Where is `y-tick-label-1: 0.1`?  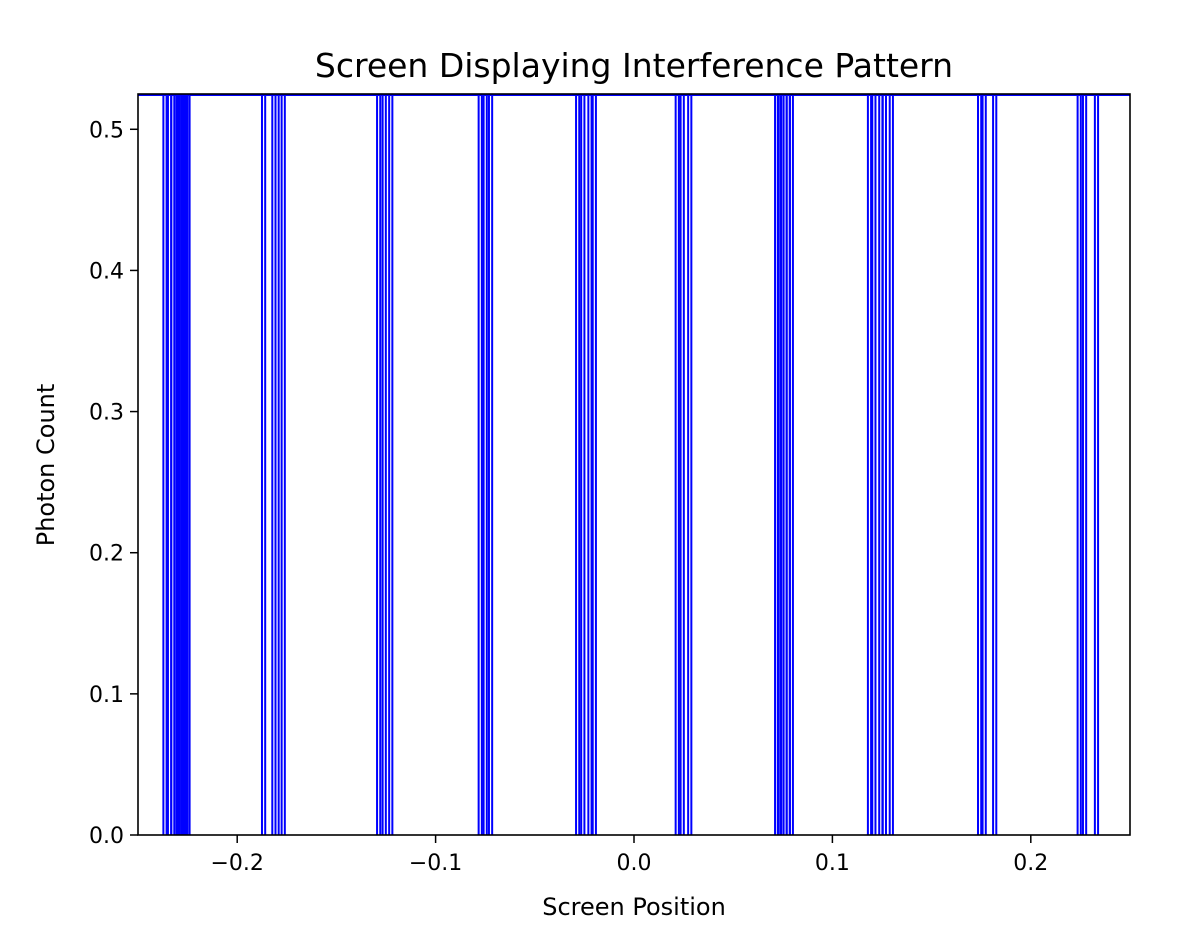 y-tick-label-1: 0.1 is located at coordinates (106, 695).